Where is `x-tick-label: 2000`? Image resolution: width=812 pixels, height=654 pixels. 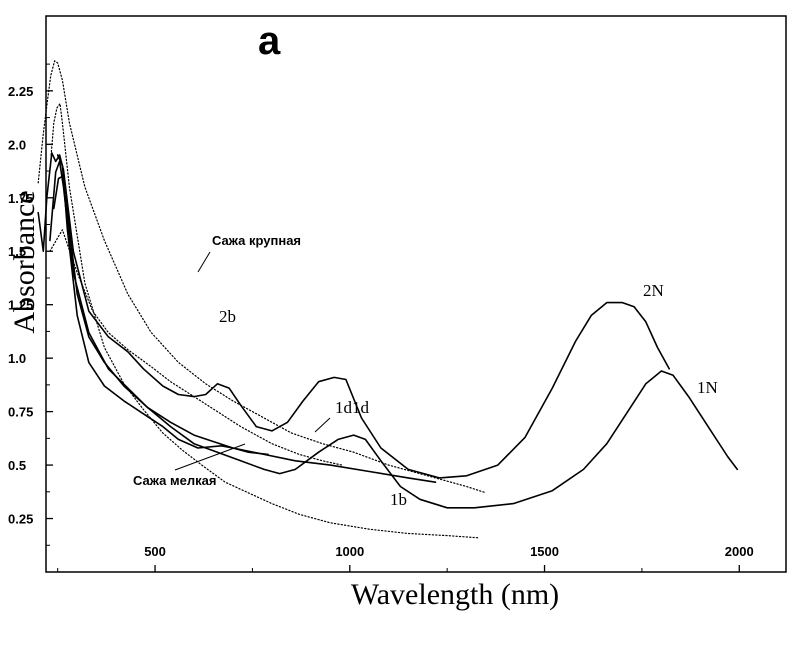 x-tick-label: 2000 is located at coordinates (739, 551).